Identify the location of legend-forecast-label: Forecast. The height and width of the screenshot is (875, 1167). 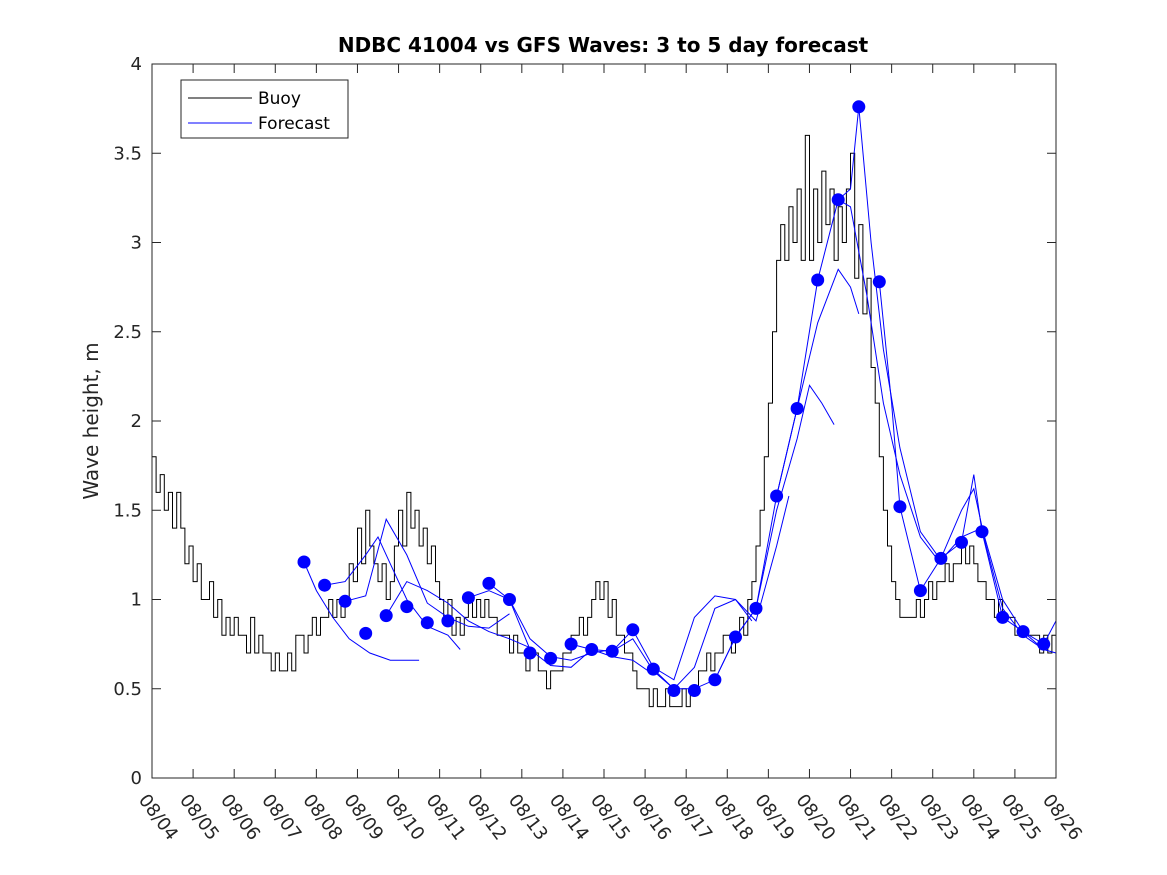
(294, 124).